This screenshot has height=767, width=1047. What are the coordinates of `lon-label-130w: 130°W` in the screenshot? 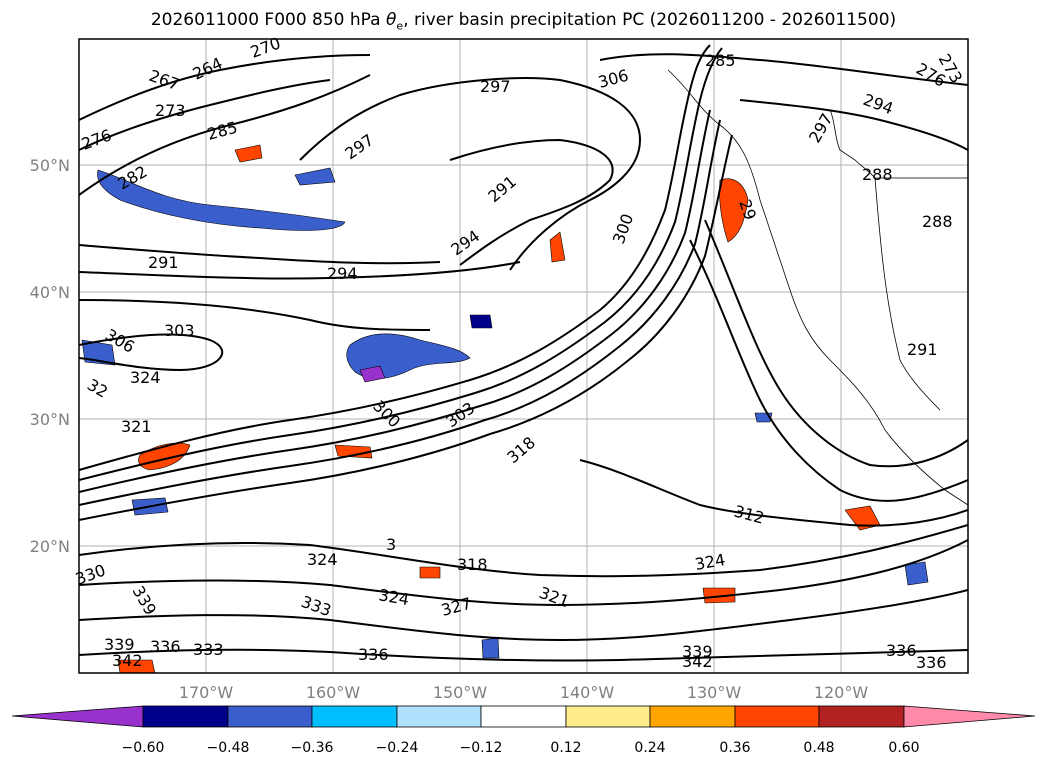 It's located at (714, 692).